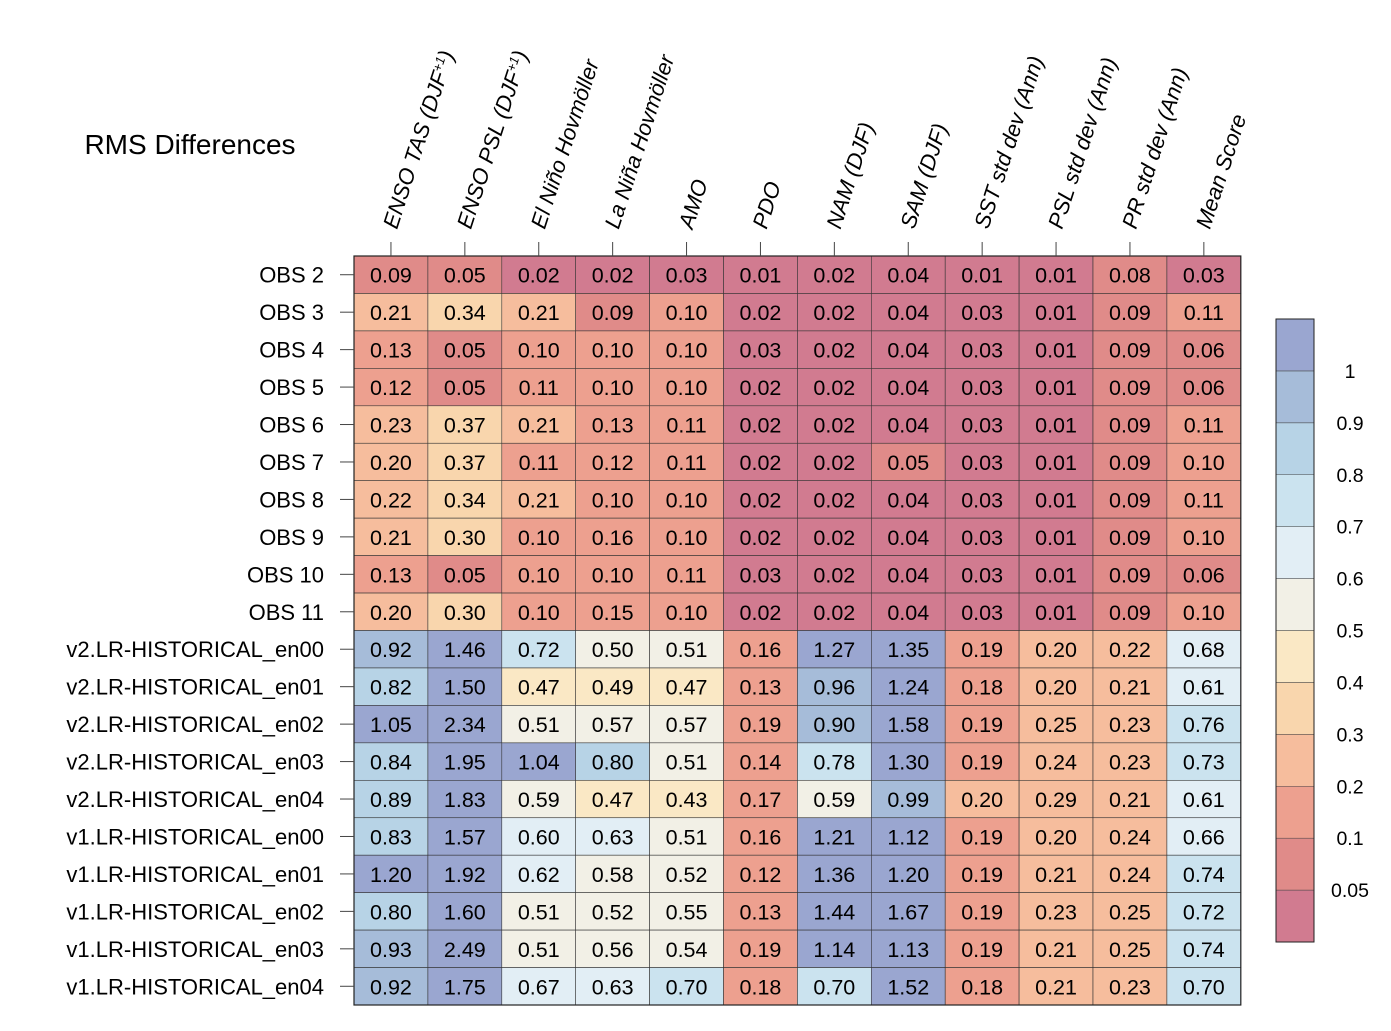 Image resolution: width=1391 pixels, height=1031 pixels. Describe the element at coordinates (640, 140) in the screenshot. I see `column-label: La Niña Hovmöller` at that location.